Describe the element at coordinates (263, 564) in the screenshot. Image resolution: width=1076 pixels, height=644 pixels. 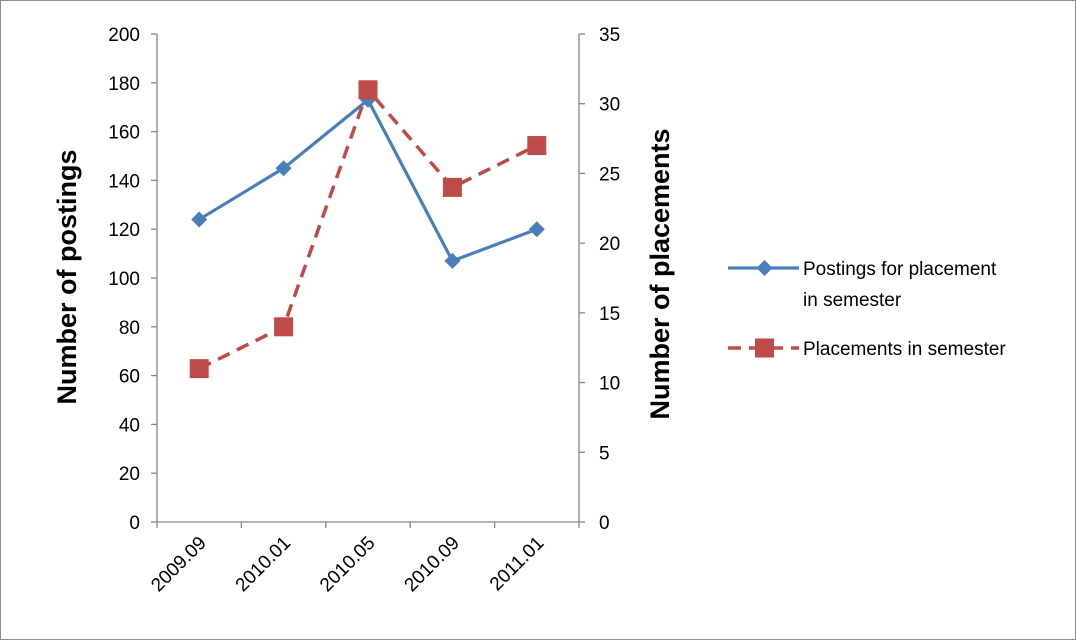
I see `x-tick-label: 2010.01` at that location.